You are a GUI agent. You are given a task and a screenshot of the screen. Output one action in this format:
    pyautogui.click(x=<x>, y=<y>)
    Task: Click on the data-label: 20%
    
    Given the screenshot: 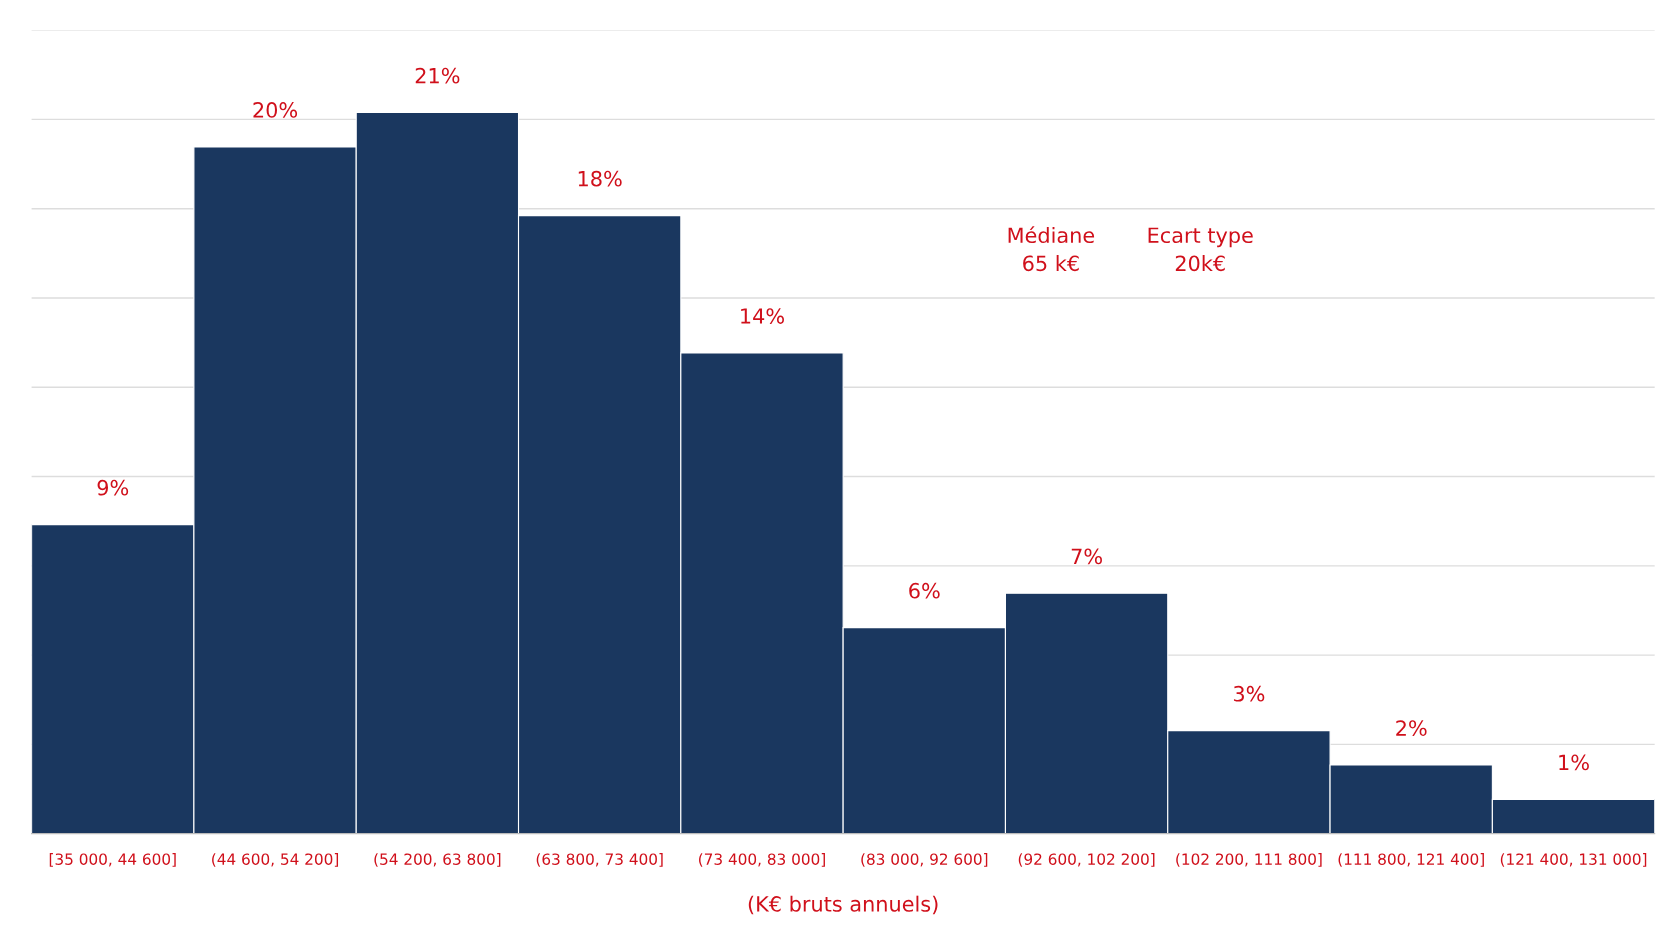 What is the action you would take?
    pyautogui.click(x=275, y=110)
    